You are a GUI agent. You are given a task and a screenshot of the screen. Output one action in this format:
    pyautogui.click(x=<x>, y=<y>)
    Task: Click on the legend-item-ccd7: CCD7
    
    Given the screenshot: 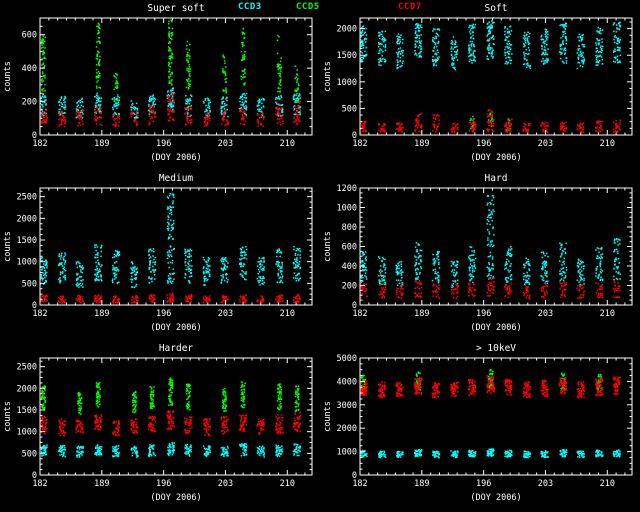 What is the action you would take?
    pyautogui.click(x=410, y=7)
    